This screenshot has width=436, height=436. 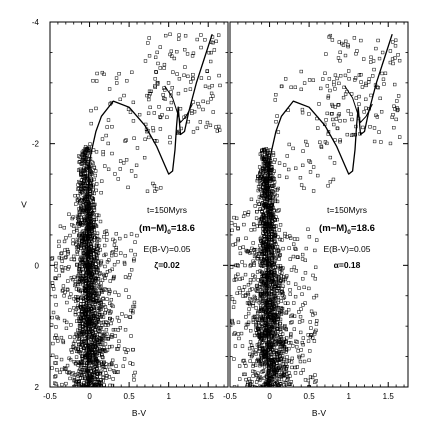 I want to click on x-tick-label: 1.5, so click(x=389, y=396).